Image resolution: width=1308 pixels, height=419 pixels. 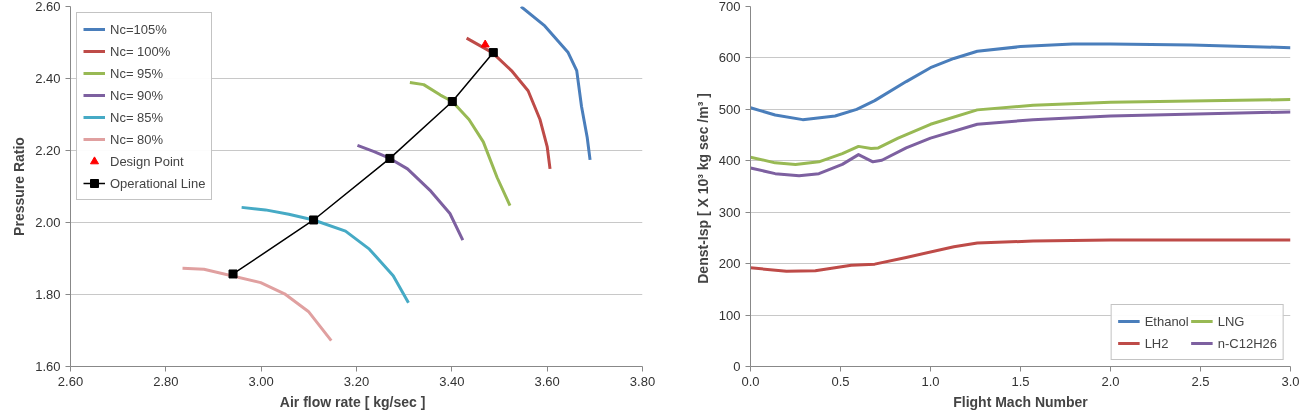 What do you see at coordinates (1110, 381) in the screenshot?
I see `x-tick-label: 2.0` at bounding box center [1110, 381].